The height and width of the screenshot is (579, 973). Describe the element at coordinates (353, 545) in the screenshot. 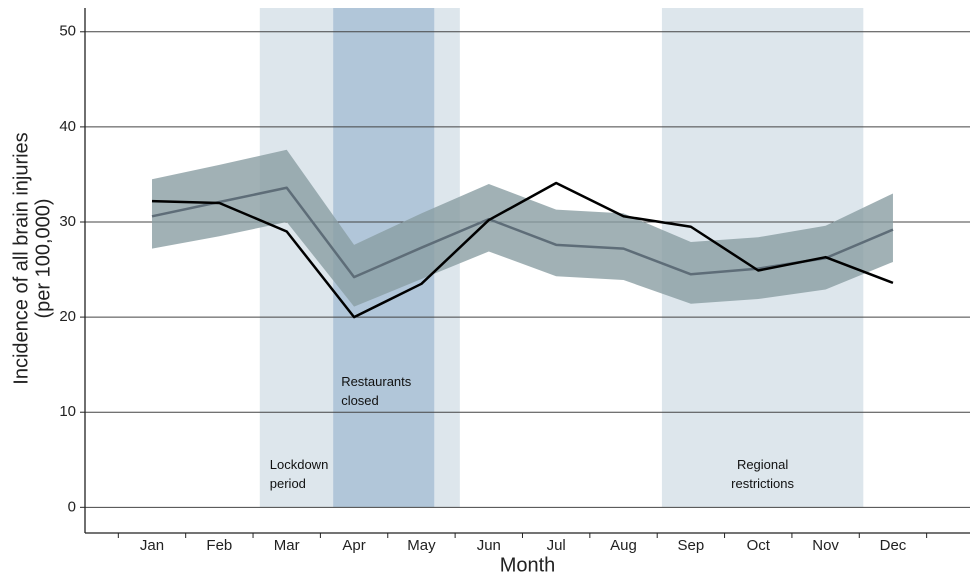

I see `x-tick-label: Apr` at that location.